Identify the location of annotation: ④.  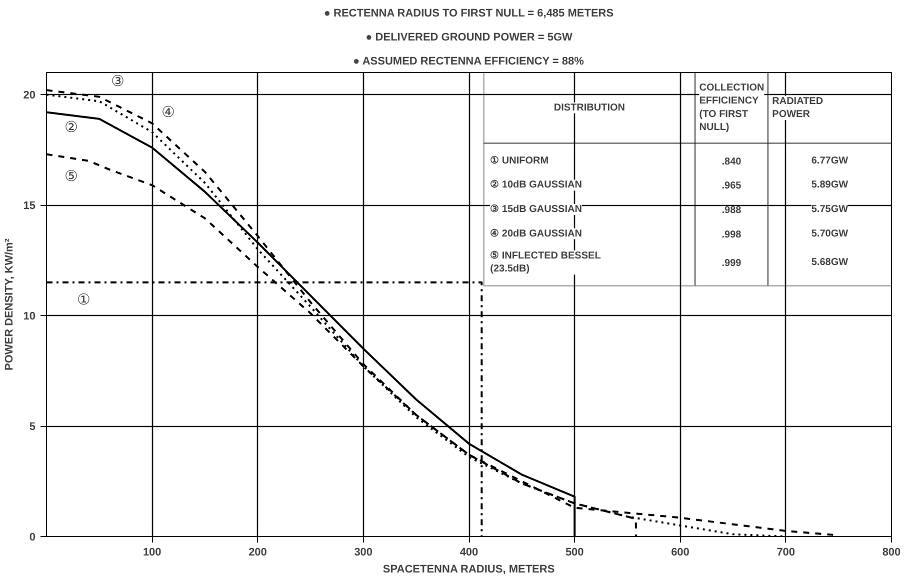
(167, 112).